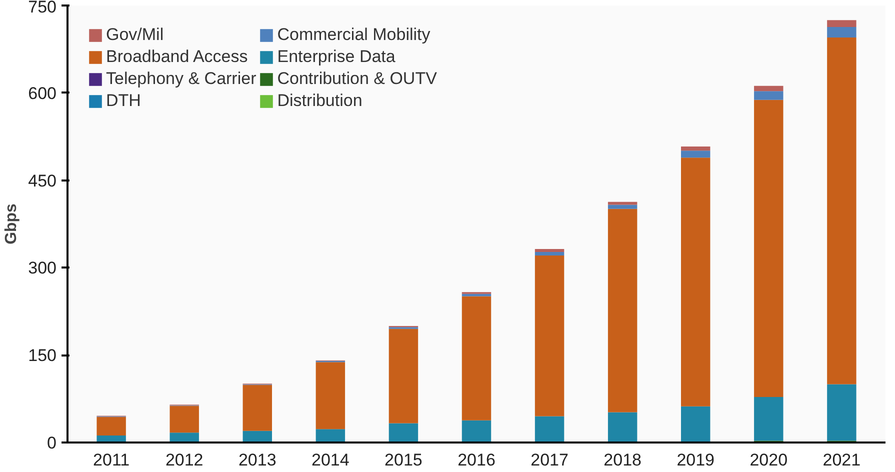  What do you see at coordinates (42, 8) in the screenshot?
I see `y-tick-label: 750` at bounding box center [42, 8].